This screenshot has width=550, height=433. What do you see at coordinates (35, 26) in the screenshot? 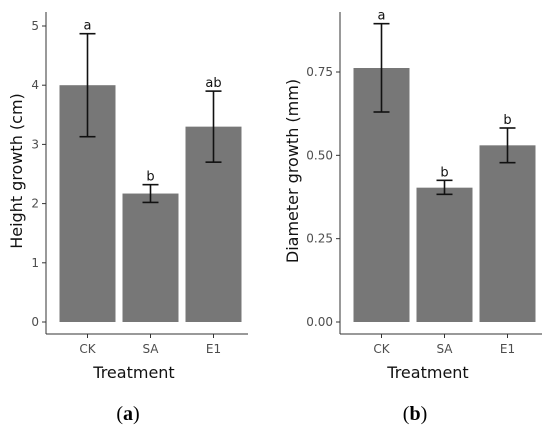
I see `y-tick-label: 5` at bounding box center [35, 26].